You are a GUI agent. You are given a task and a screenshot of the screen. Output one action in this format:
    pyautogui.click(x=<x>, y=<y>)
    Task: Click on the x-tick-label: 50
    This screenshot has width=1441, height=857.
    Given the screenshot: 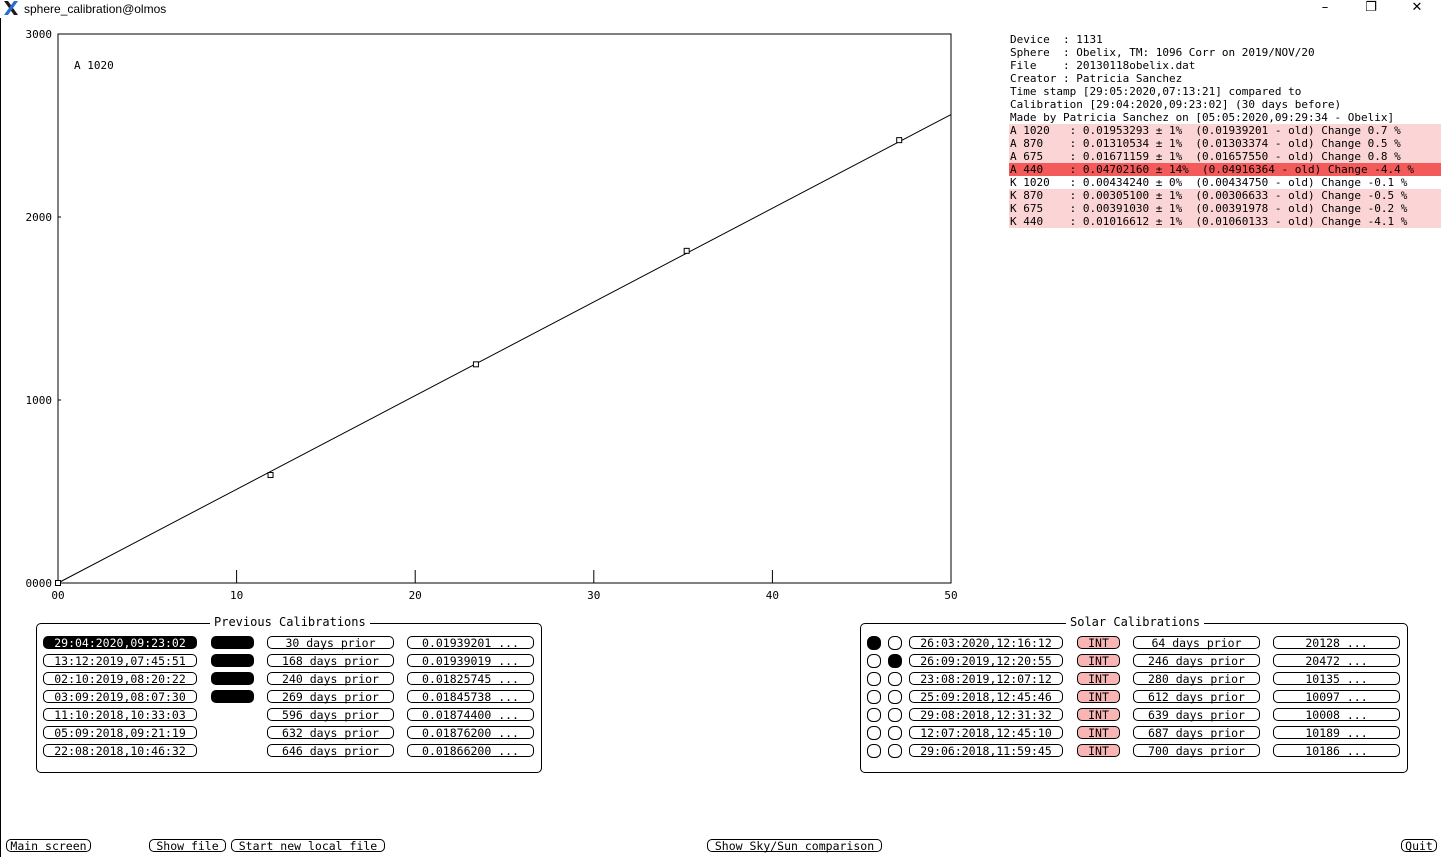 What is the action you would take?
    pyautogui.click(x=950, y=595)
    